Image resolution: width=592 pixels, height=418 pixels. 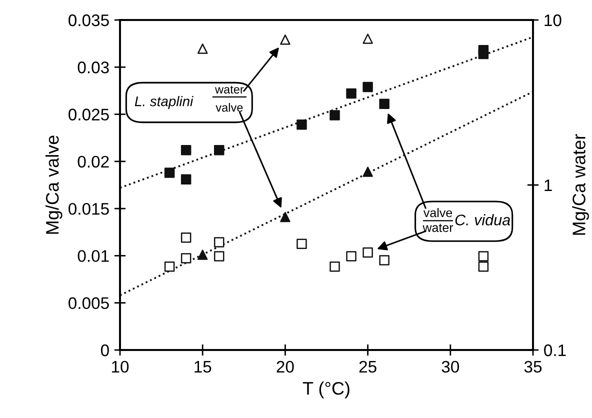 What do you see at coordinates (548, 186) in the screenshot?
I see `y2-tick-label: 1` at bounding box center [548, 186].